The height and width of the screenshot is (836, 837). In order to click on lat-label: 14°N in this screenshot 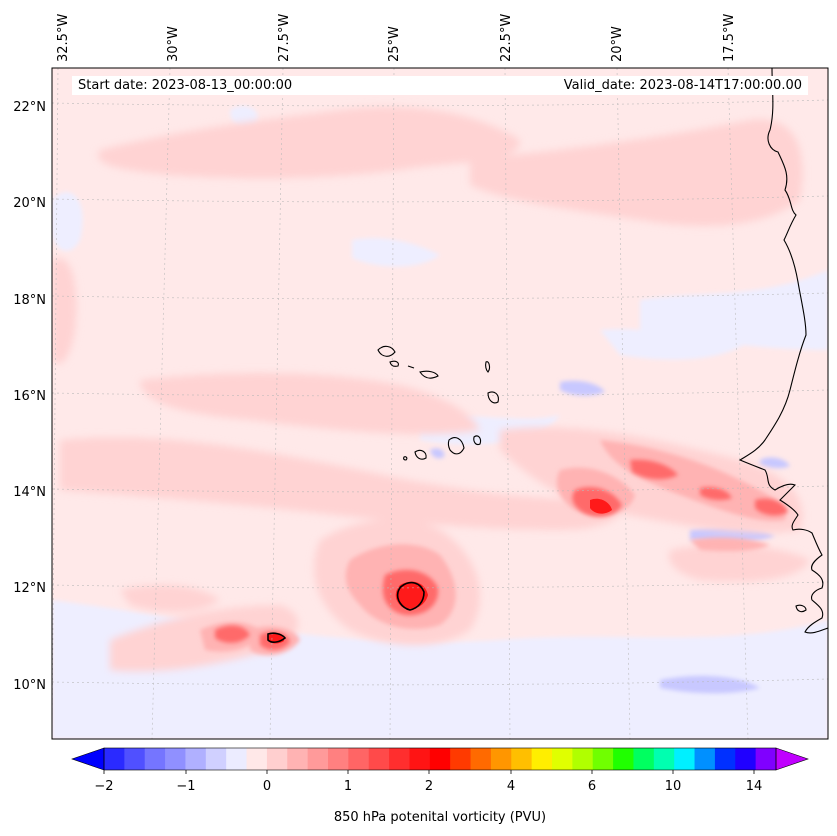, I will do `click(29, 492)`.